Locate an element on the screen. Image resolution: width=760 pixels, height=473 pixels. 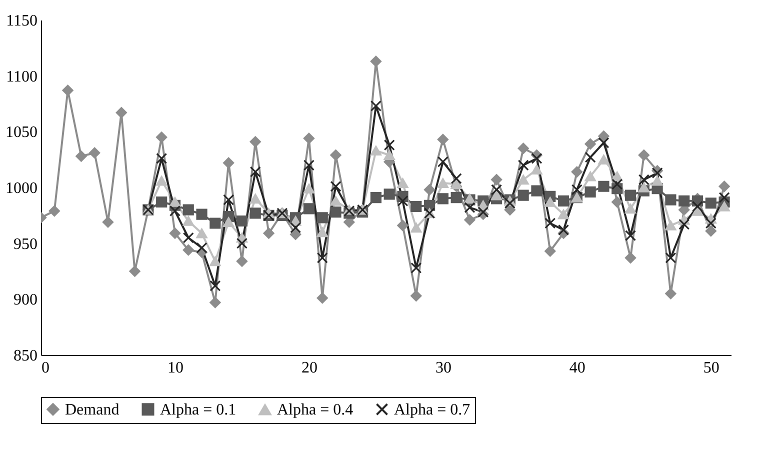
y-tick-label: 850 is located at coordinates (26, 356).